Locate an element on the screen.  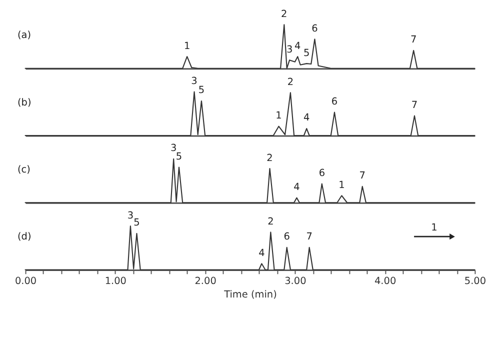
x-axis-title: Time (min) is located at coordinates (250, 294).